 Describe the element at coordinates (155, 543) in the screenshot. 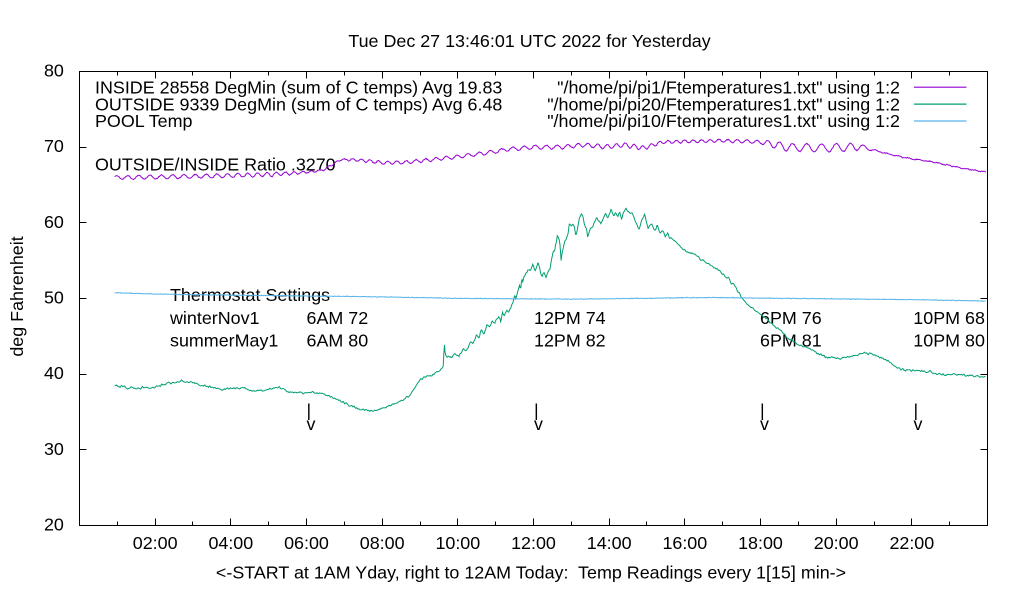

I see `svg-text: 02:00` at that location.